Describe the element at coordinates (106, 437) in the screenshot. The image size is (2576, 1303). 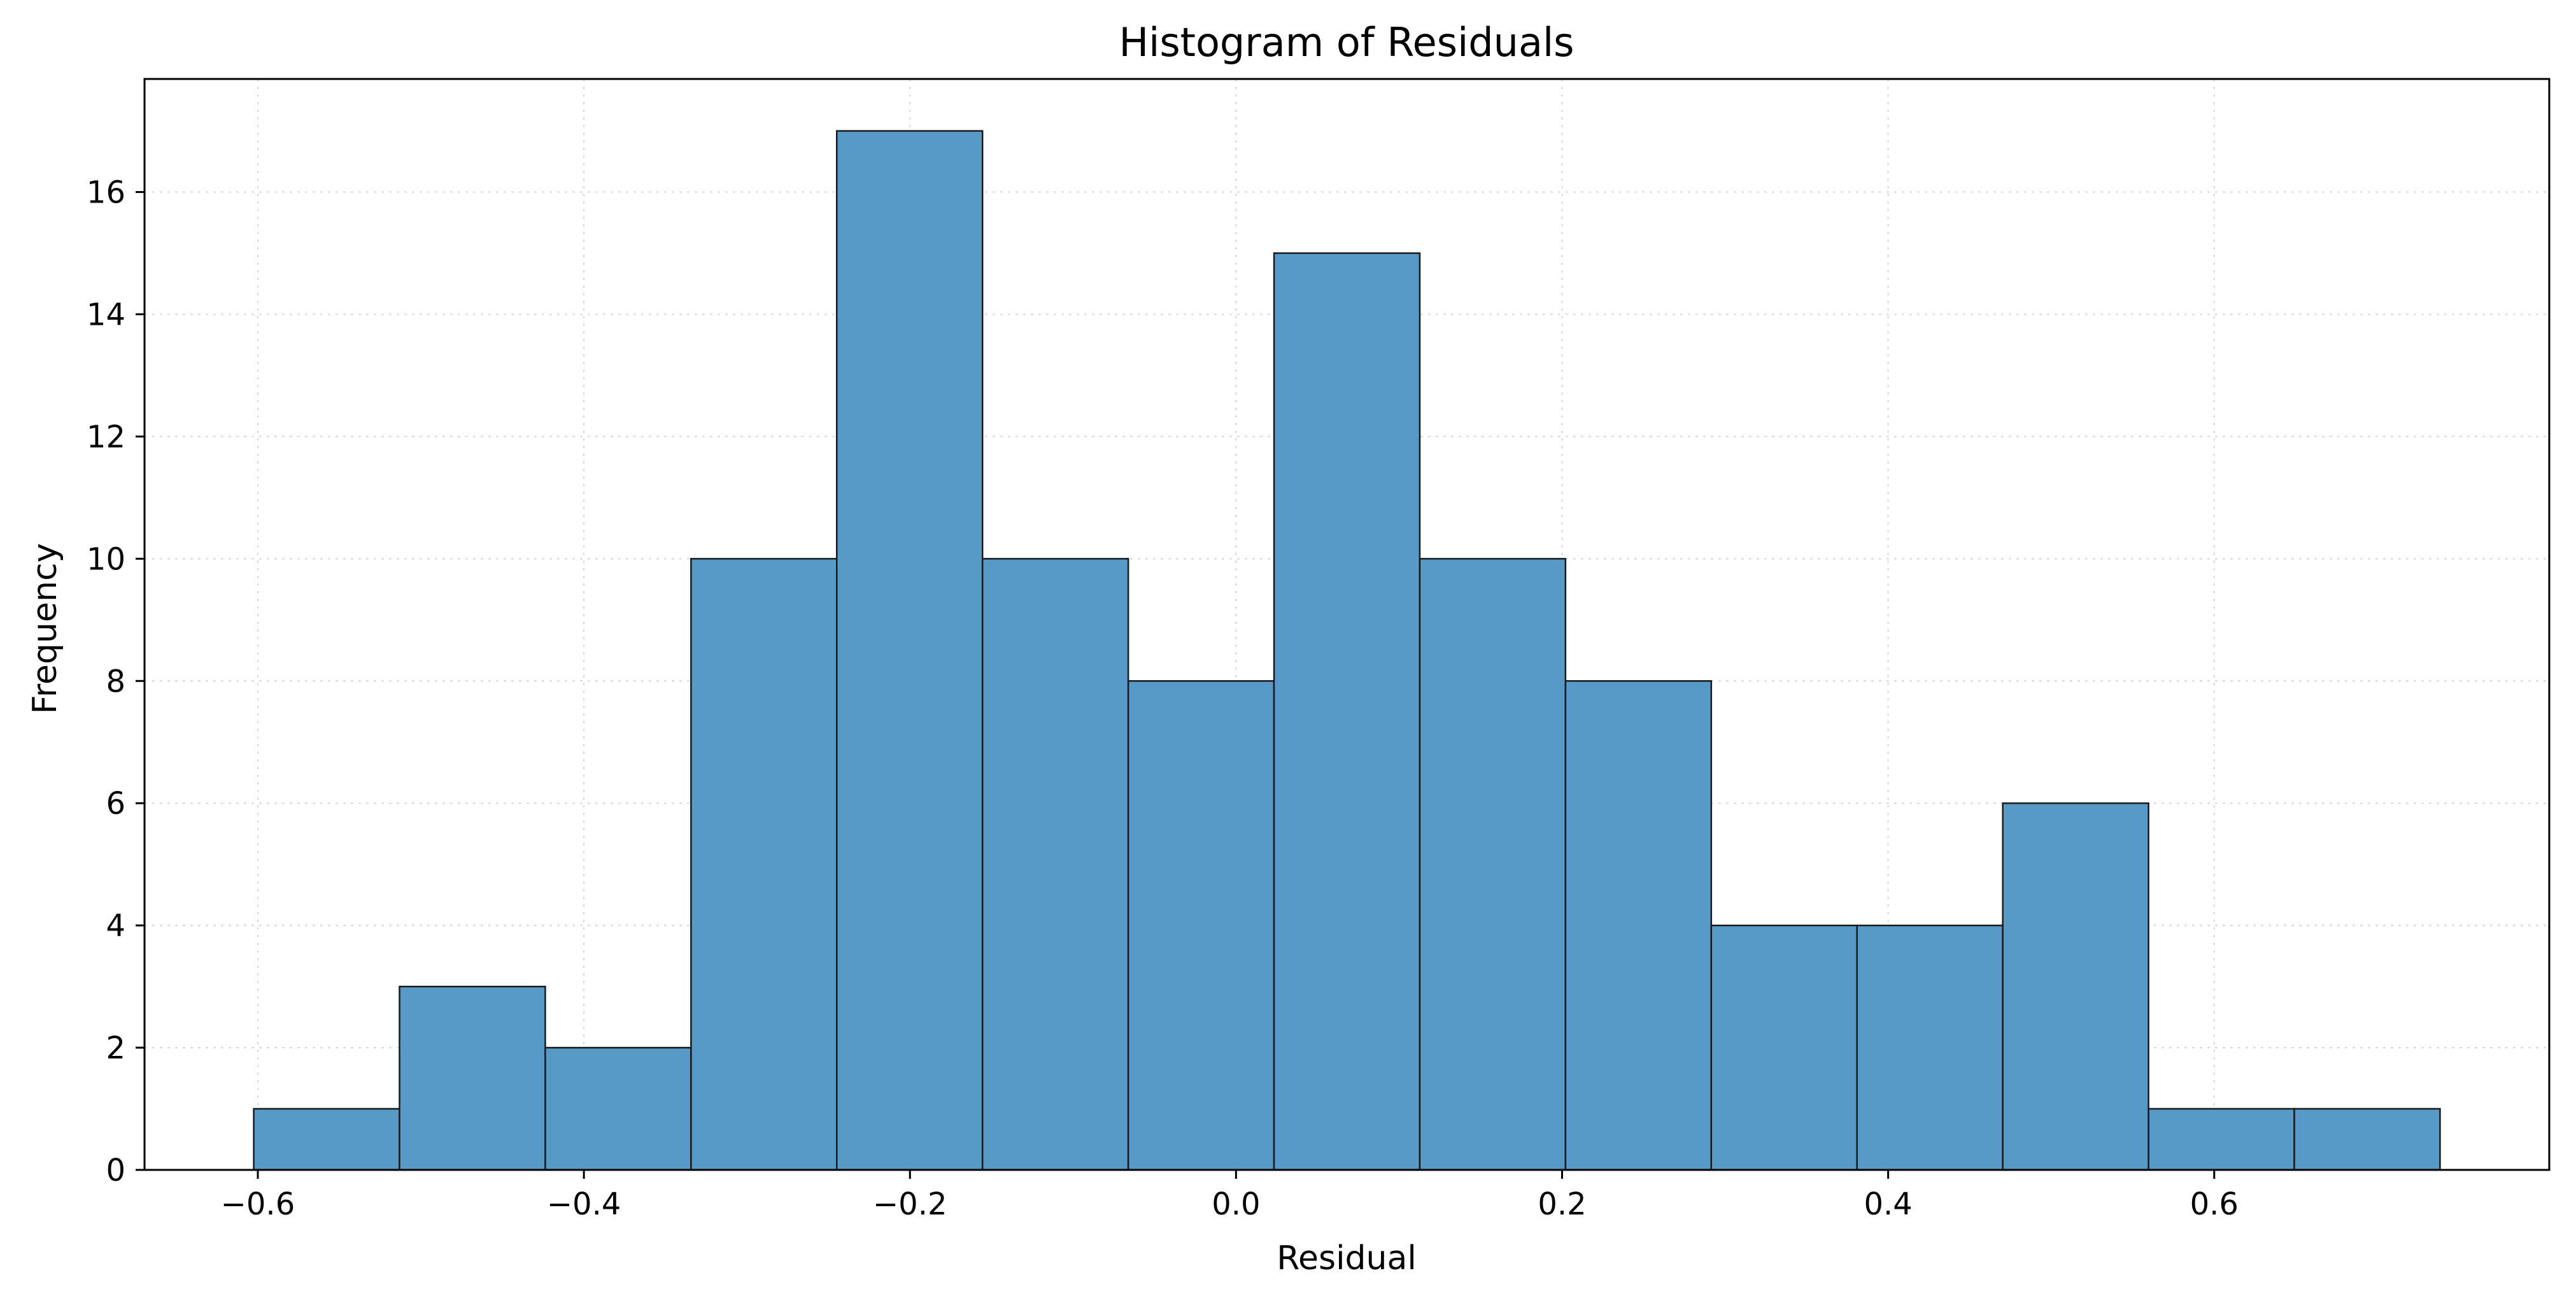
I see `y-tick-label: 12` at that location.